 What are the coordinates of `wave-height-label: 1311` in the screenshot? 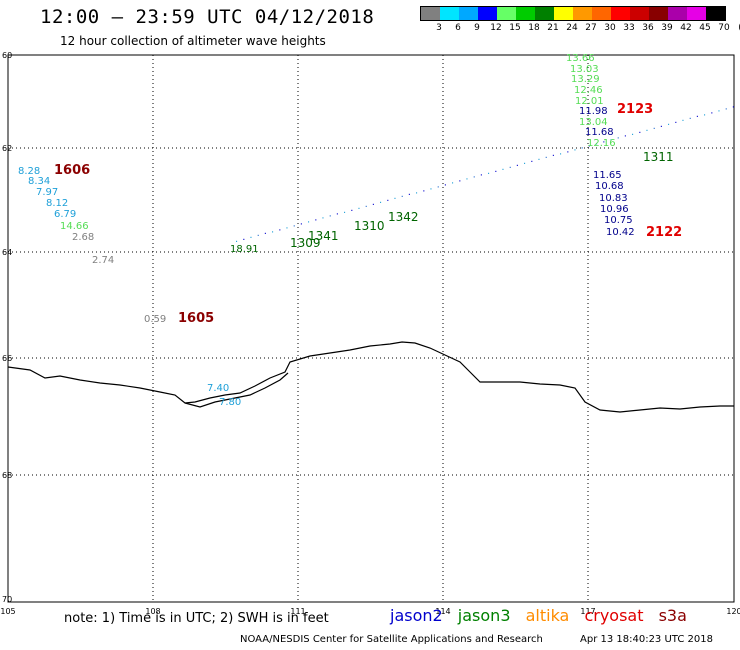 It's located at (658, 157).